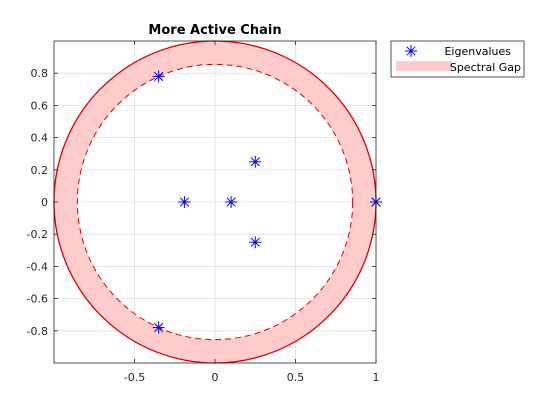  What do you see at coordinates (424, 66) in the screenshot?
I see `legend-spectral-gap-swatch` at bounding box center [424, 66].